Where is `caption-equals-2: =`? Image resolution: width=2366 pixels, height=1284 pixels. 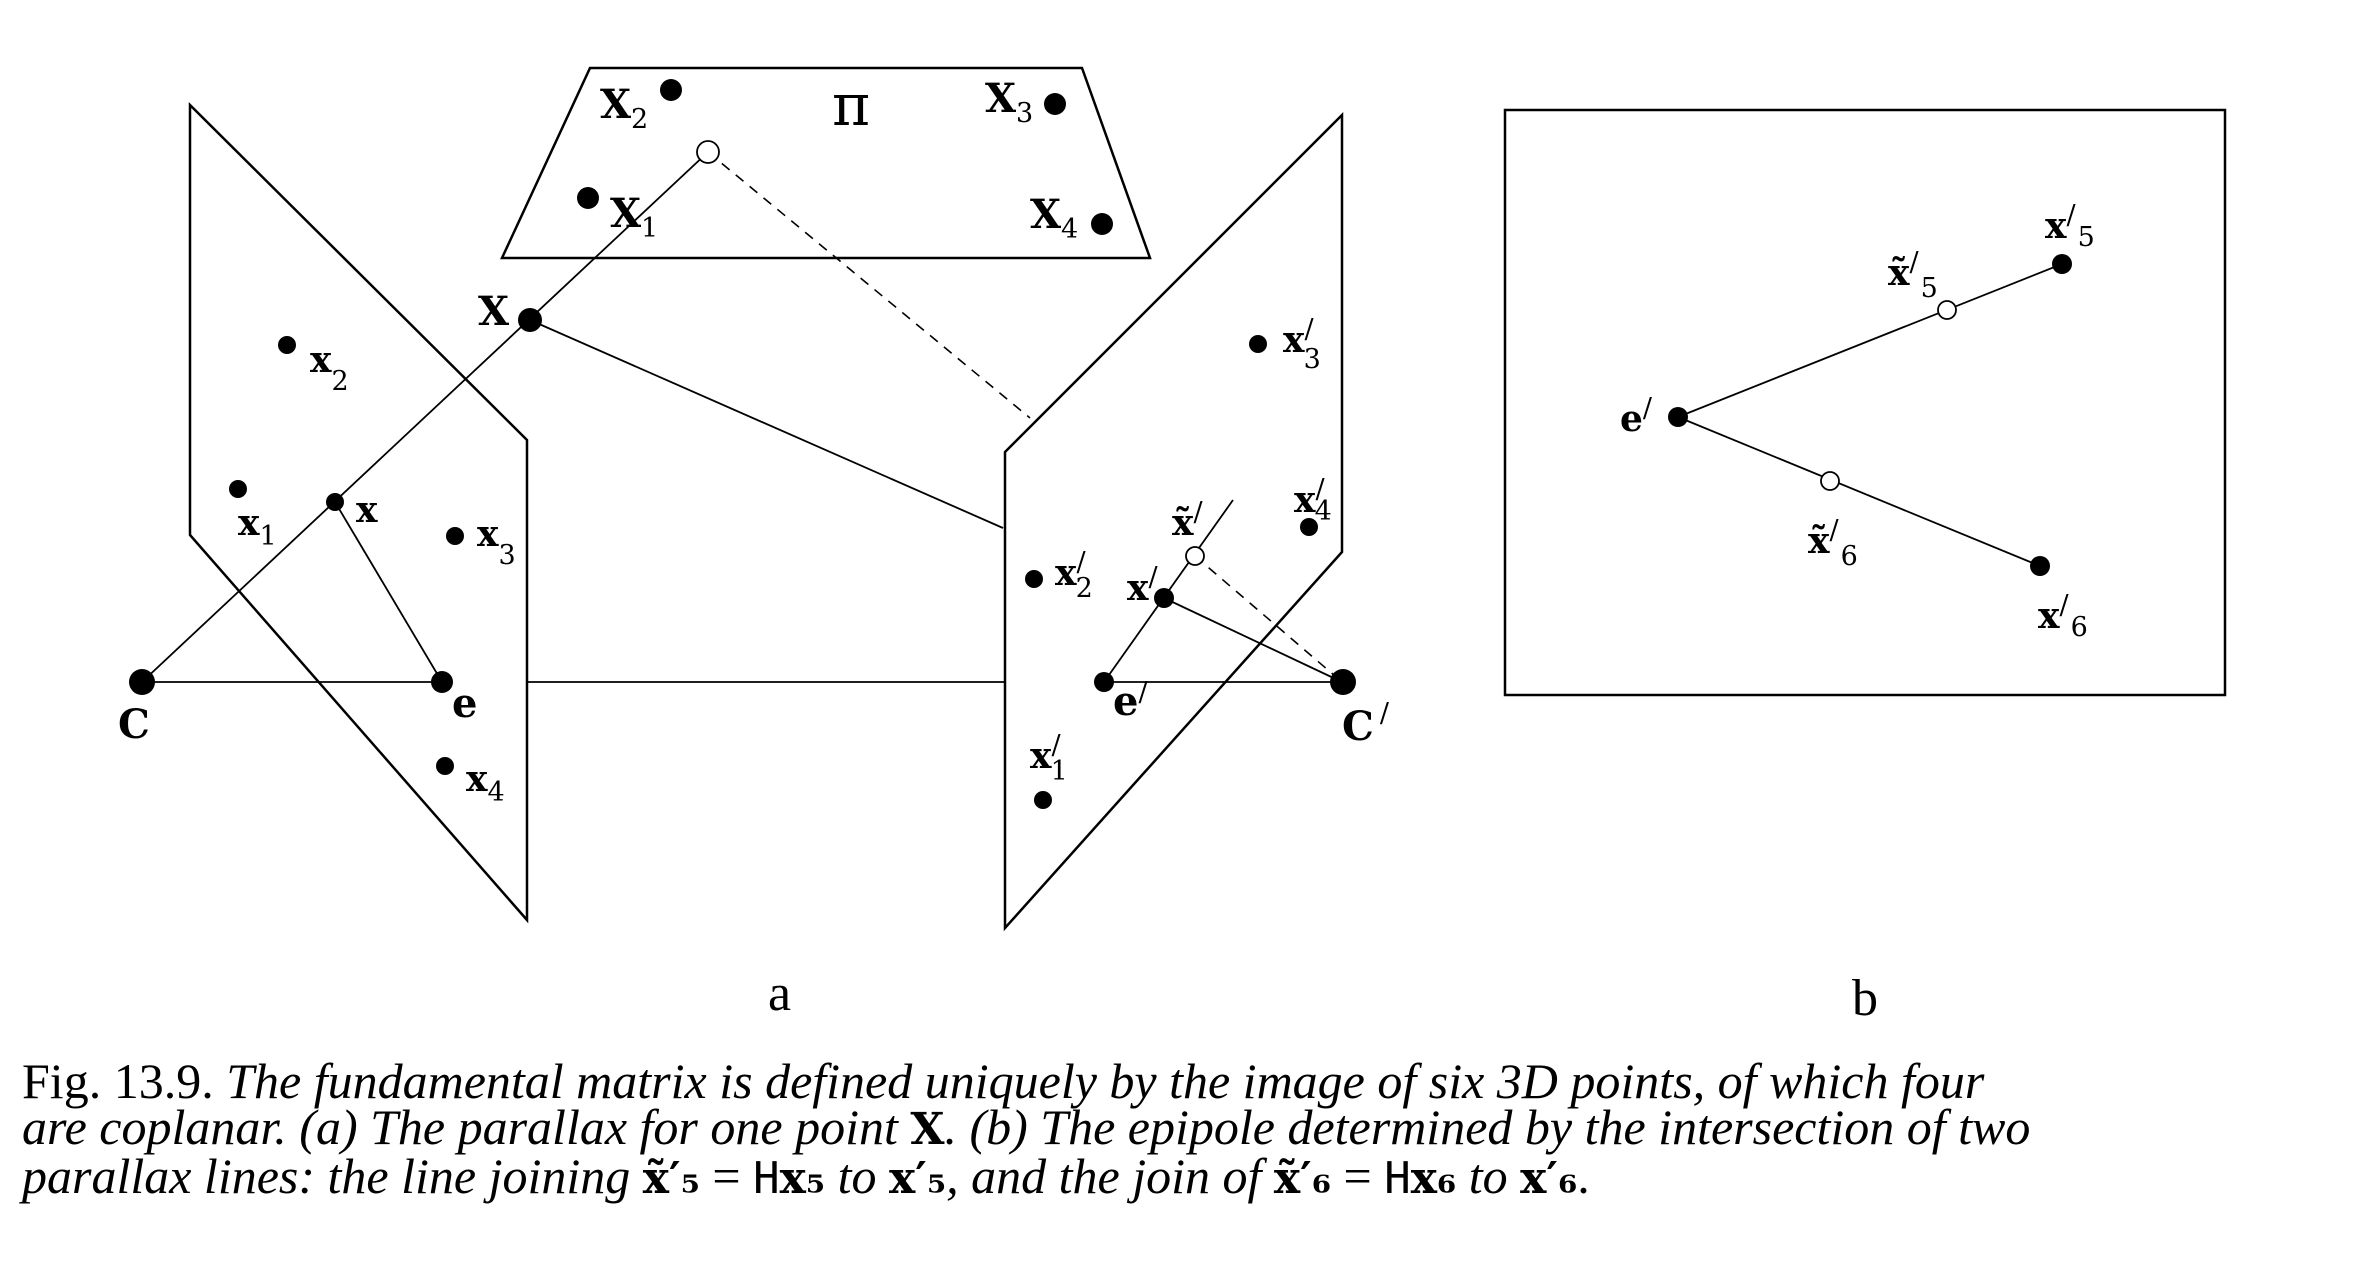
caption-equals-2: = is located at coordinates (1357, 1176).